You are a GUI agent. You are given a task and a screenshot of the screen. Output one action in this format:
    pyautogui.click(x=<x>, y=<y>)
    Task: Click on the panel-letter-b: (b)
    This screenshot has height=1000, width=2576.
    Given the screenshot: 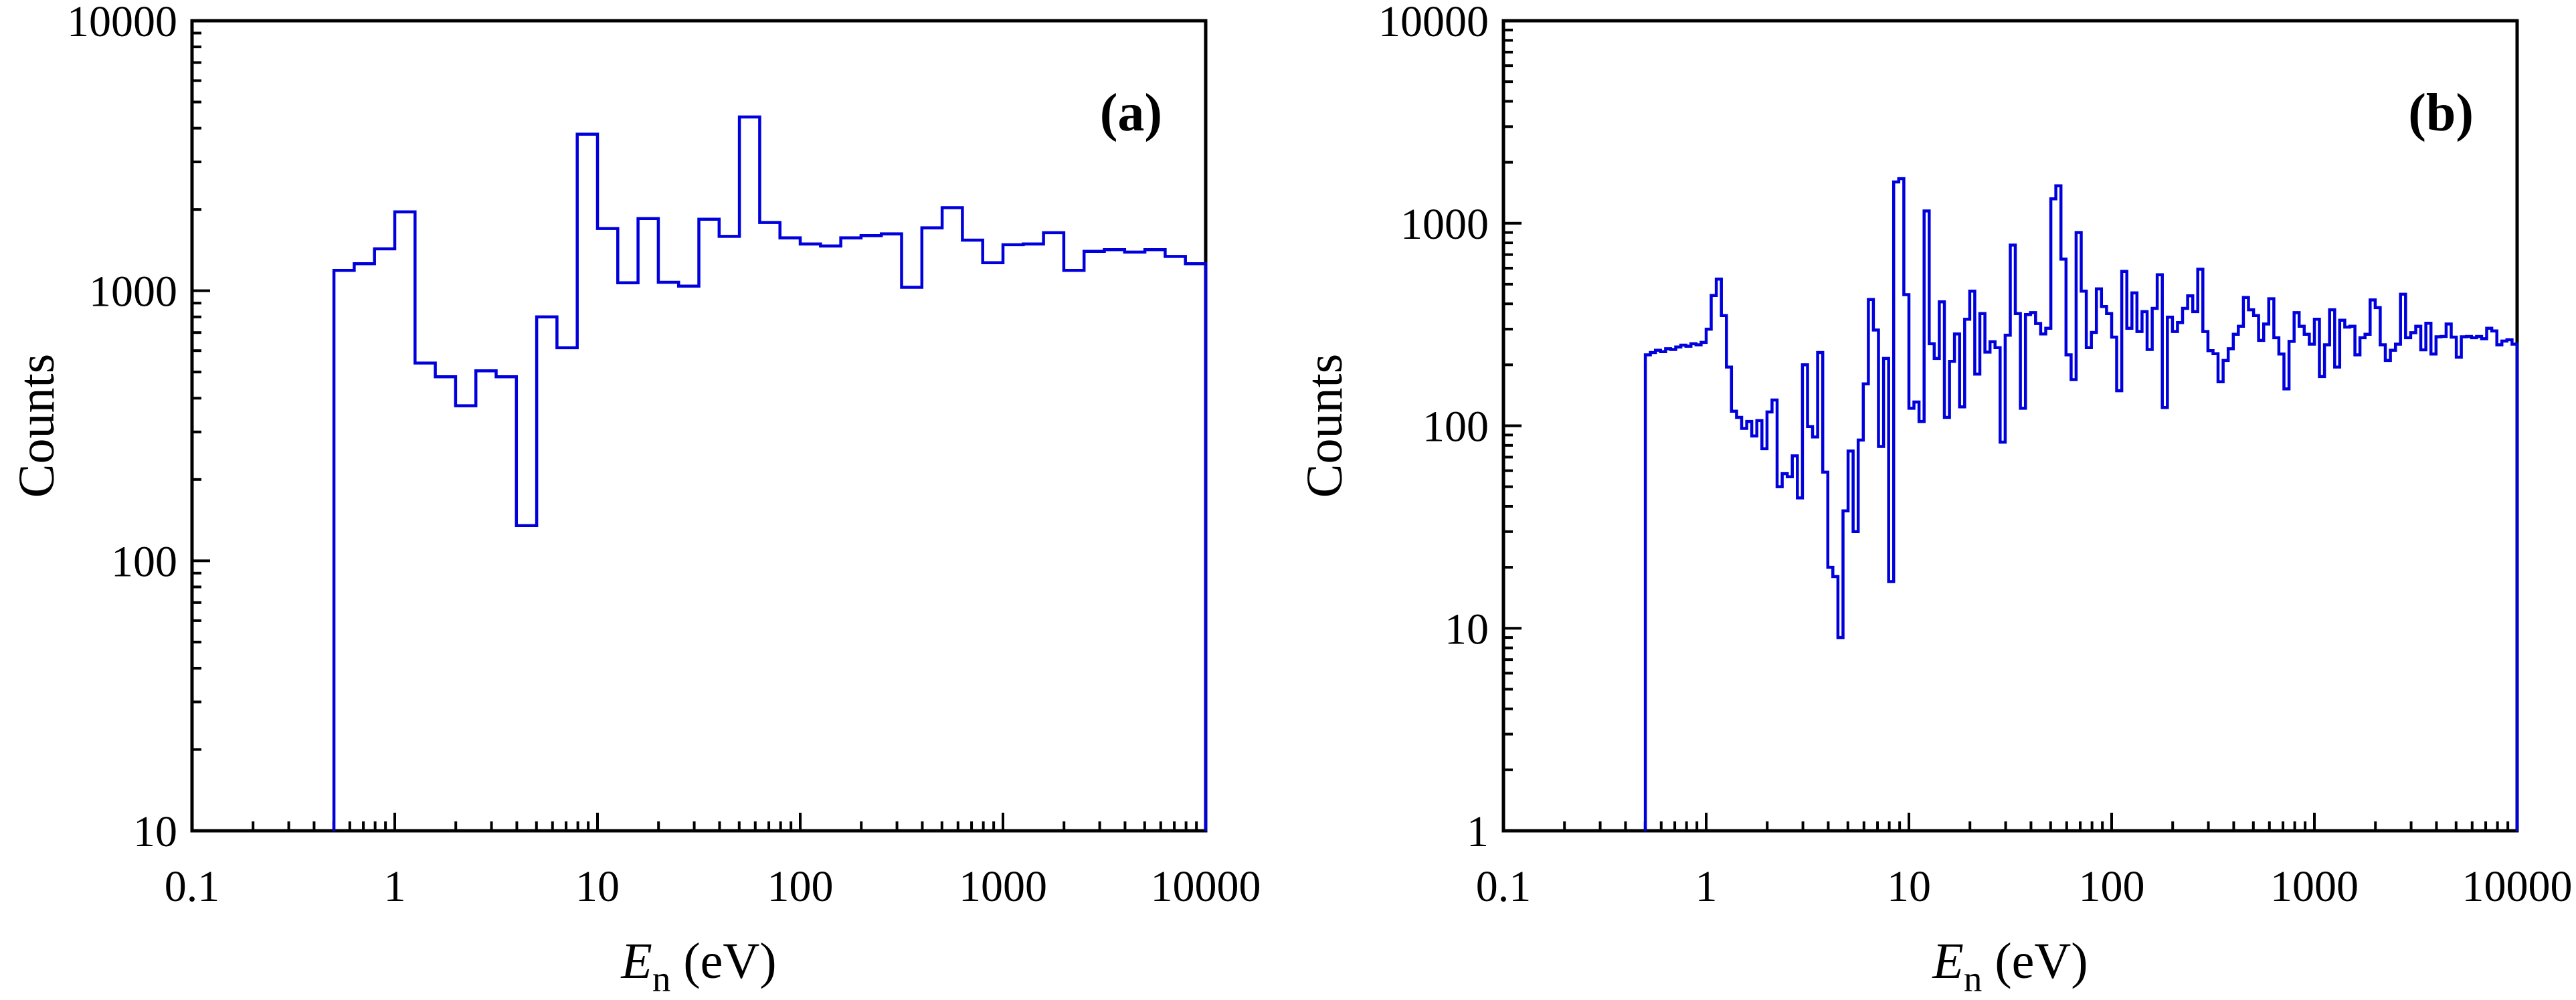 What is the action you would take?
    pyautogui.click(x=2441, y=113)
    